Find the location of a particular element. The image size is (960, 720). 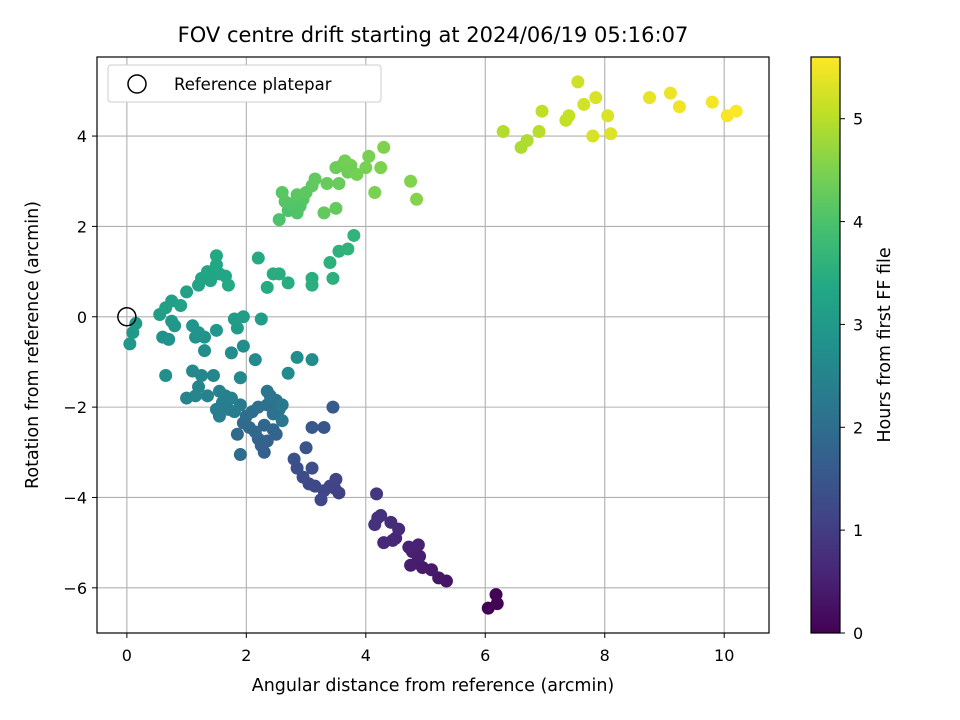

colorbar-tick-label: 3 is located at coordinates (858, 324).